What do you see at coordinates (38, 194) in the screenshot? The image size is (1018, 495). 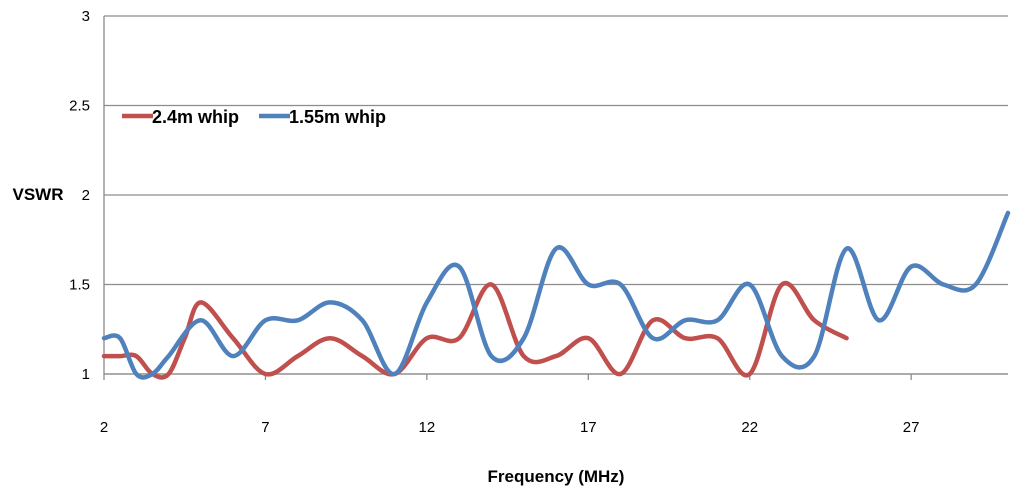 I see `y-axis-label: VSWR` at bounding box center [38, 194].